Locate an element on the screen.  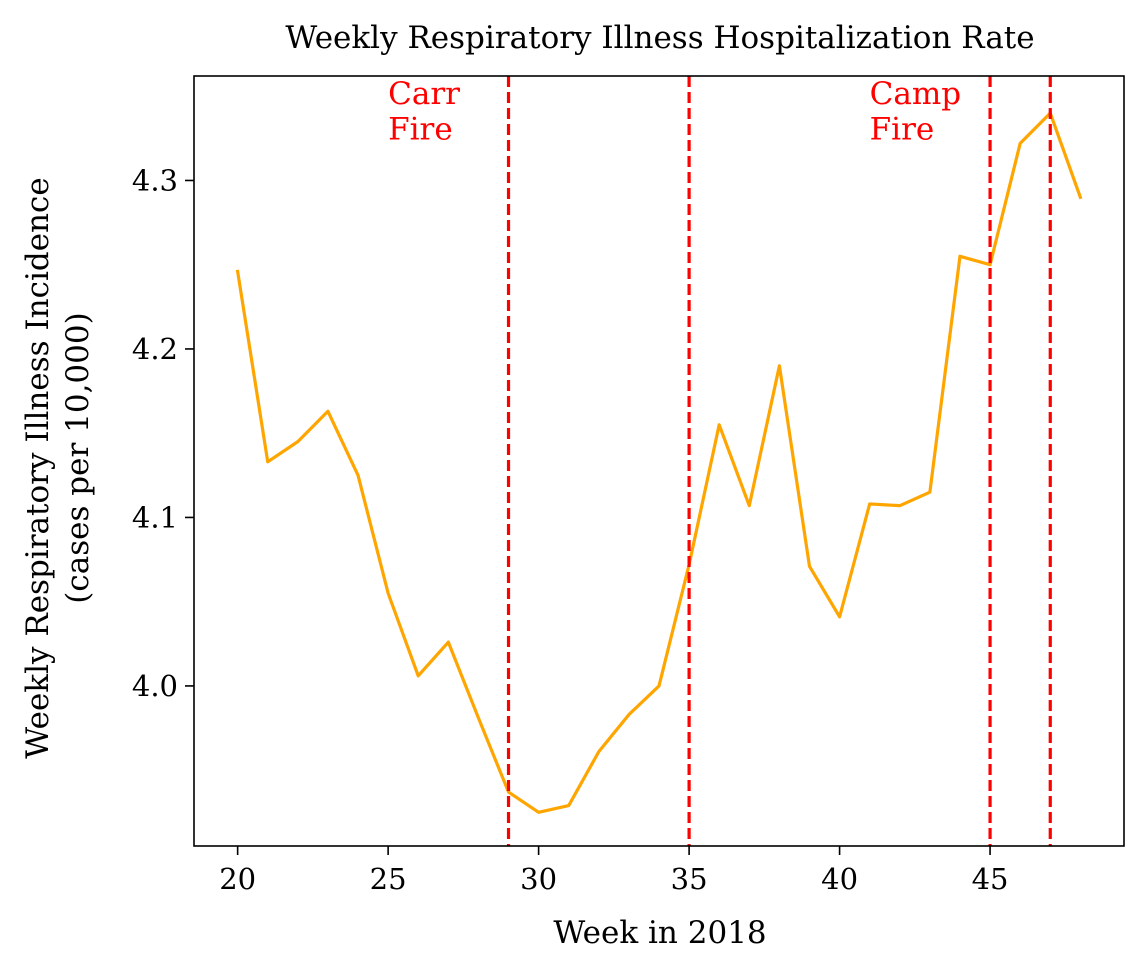
y-axis-label-line-2: (cases per 10,000) is located at coordinates (78, 457).